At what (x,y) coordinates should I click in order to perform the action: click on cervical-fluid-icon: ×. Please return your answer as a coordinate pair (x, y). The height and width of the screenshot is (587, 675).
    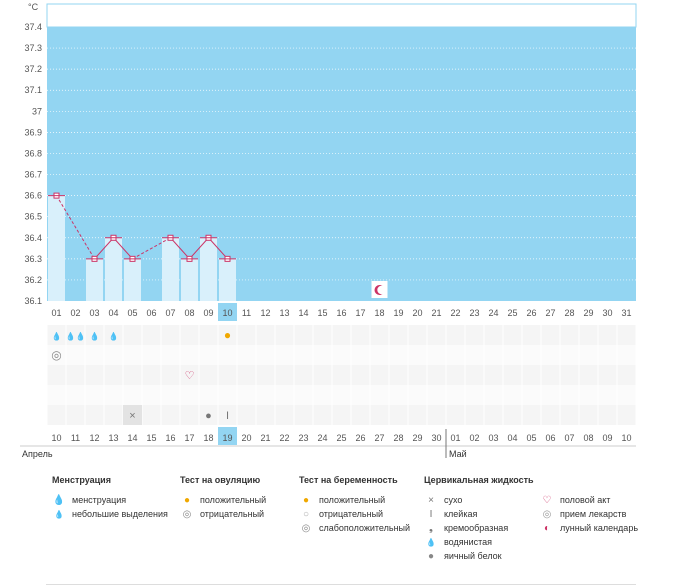
    Looking at the image, I should click on (132, 416).